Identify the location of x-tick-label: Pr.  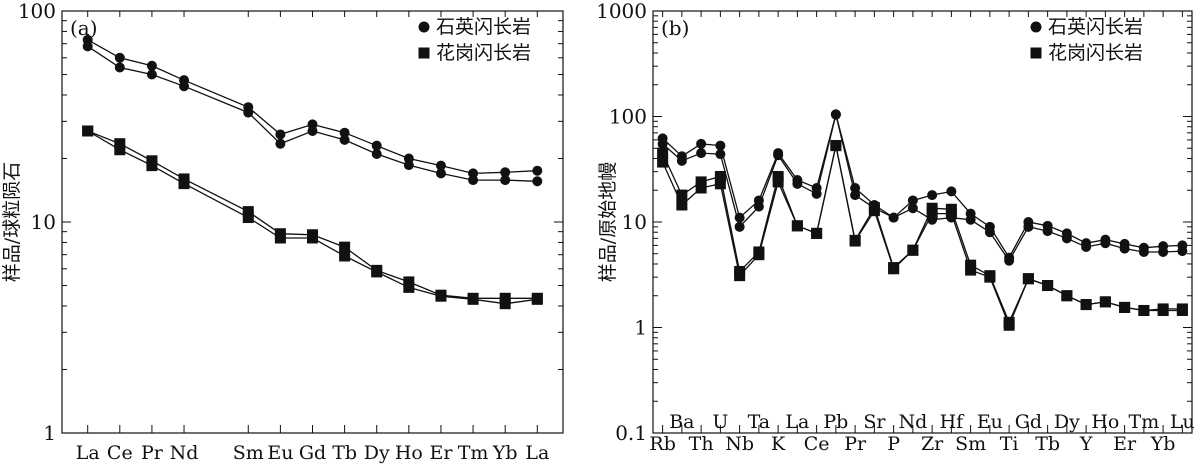
(855, 444).